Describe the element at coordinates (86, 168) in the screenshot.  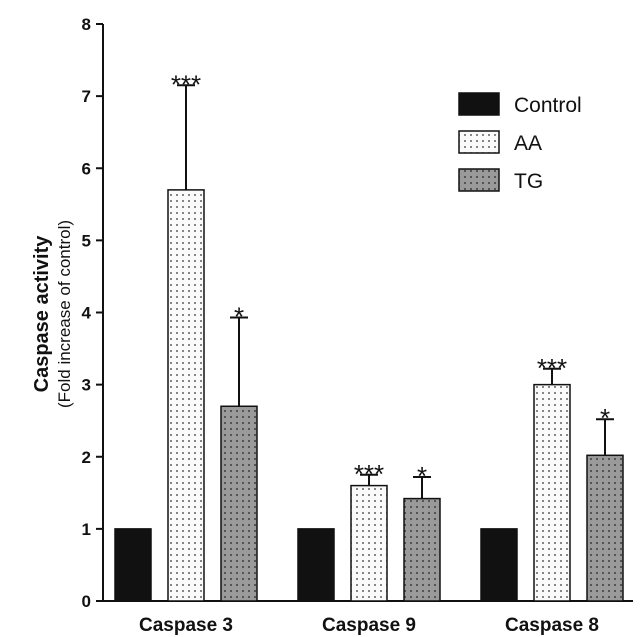
I see `y-tick-label: 6` at that location.